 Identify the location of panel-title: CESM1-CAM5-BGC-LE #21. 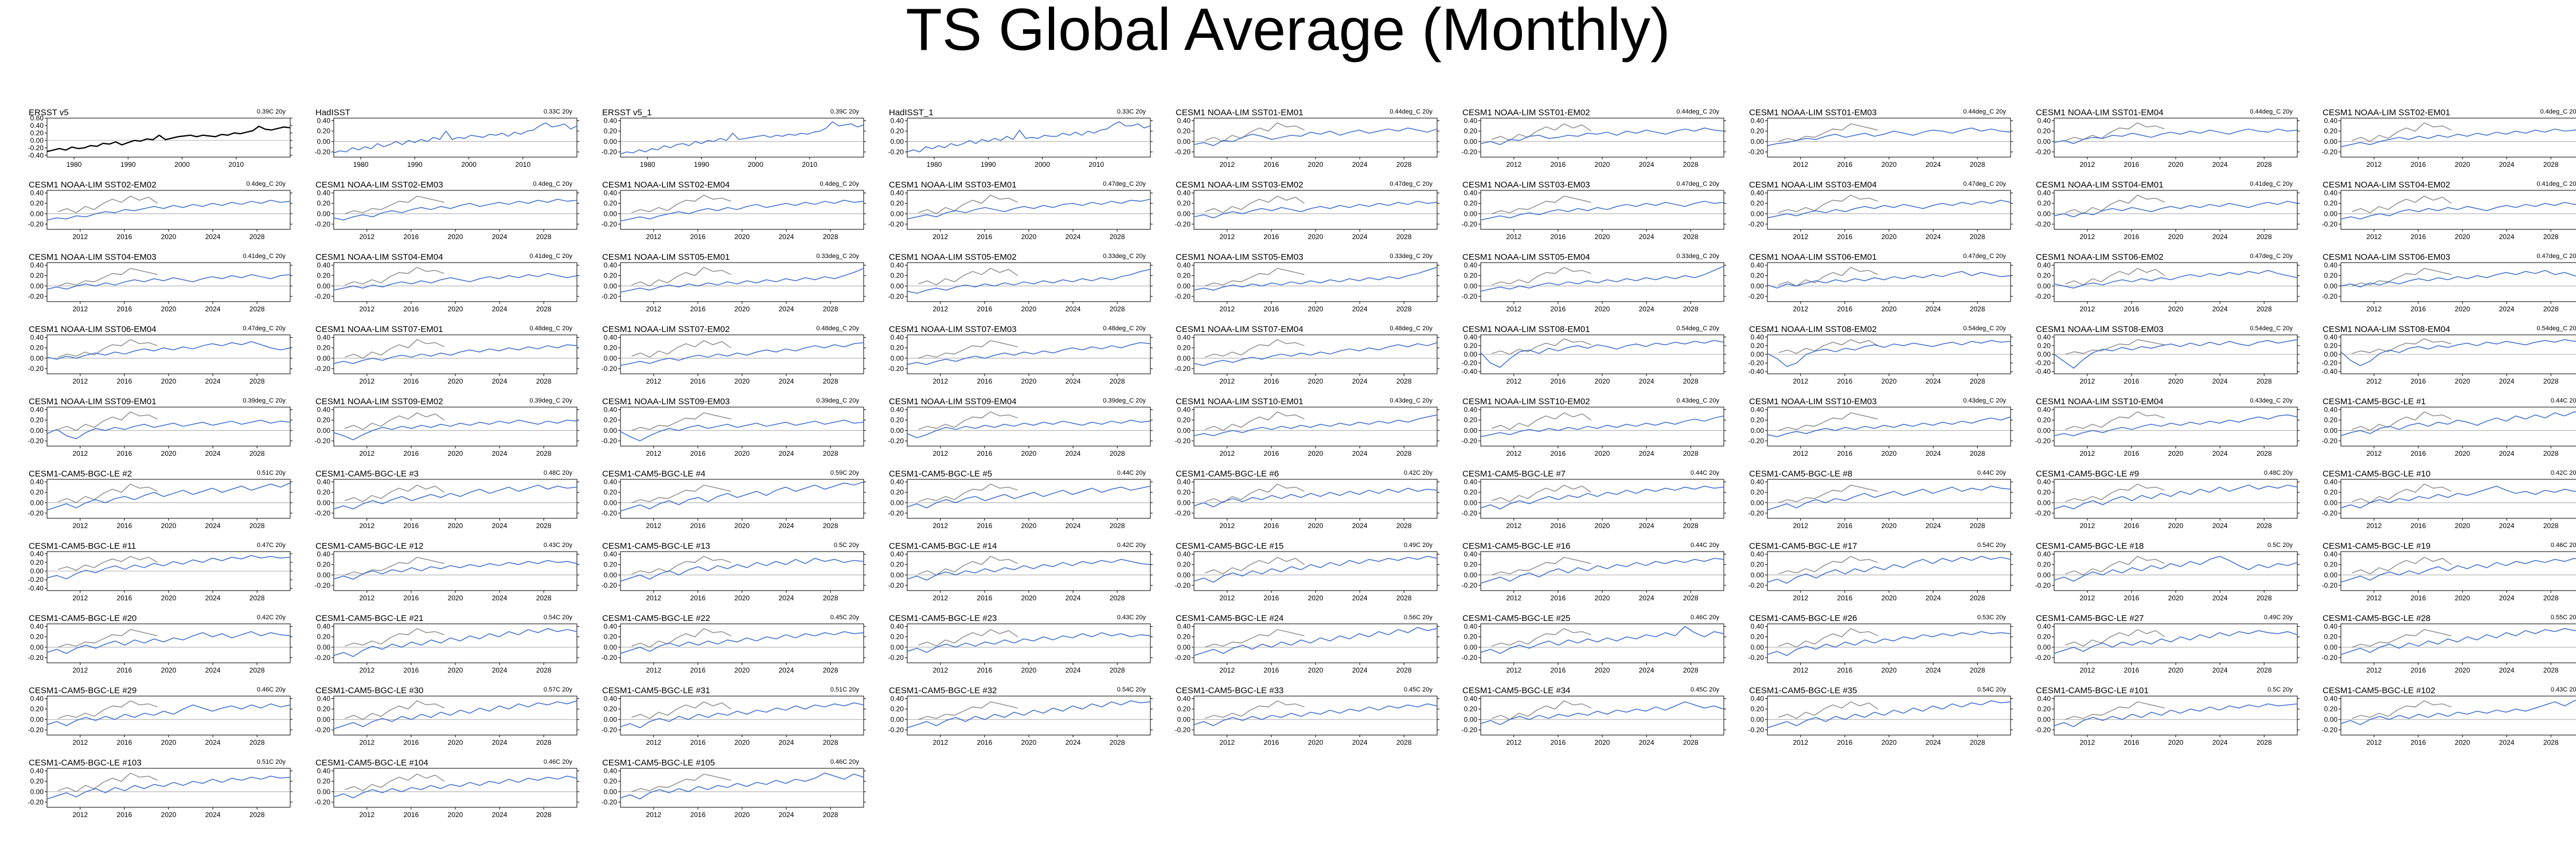
(370, 618).